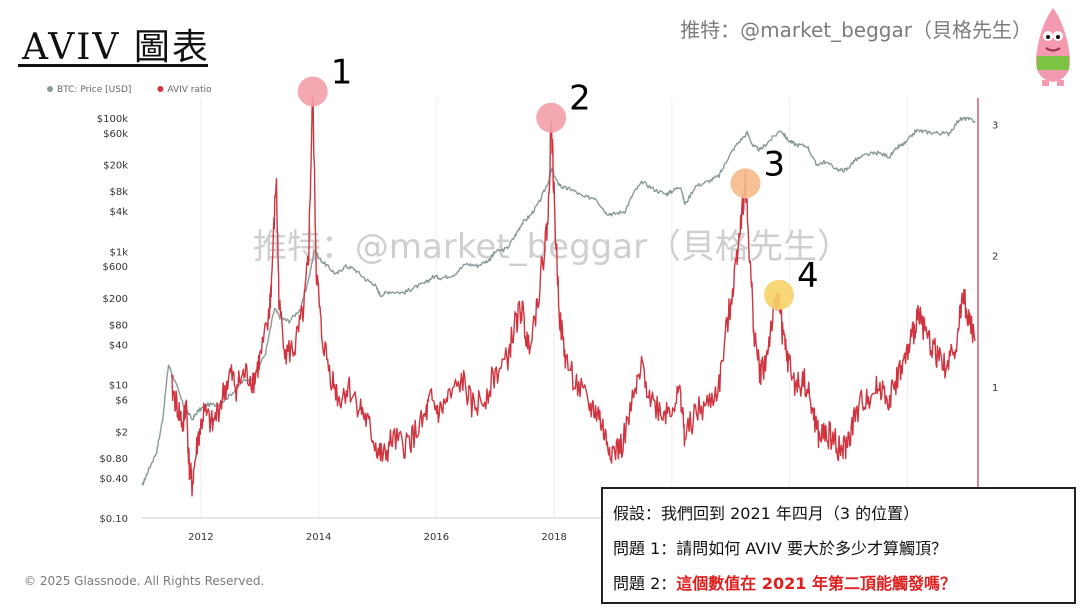  Describe the element at coordinates (200, 537) in the screenshot. I see `x-tick-label: 2012` at that location.